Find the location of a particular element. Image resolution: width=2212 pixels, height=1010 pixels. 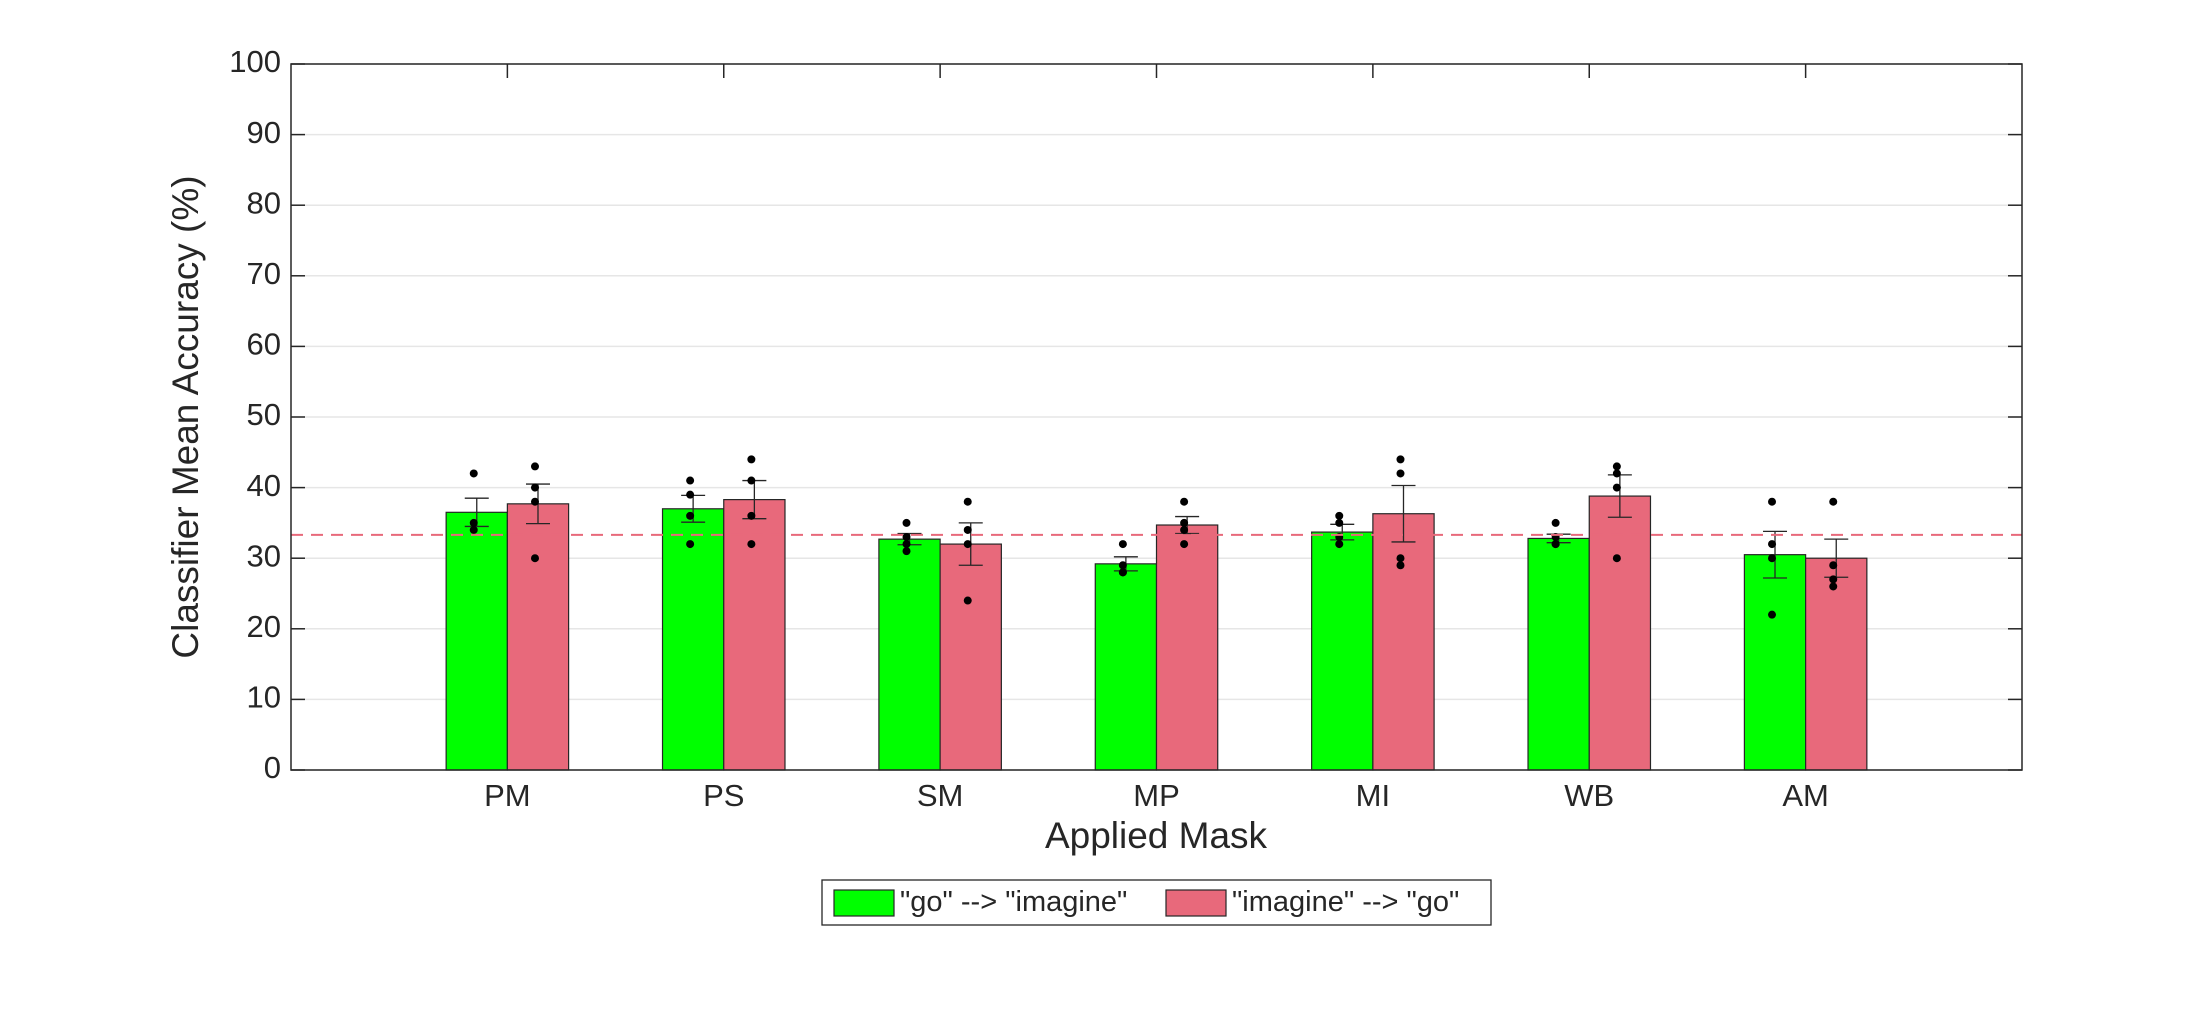

y-tick-label: 90 is located at coordinates (264, 132).